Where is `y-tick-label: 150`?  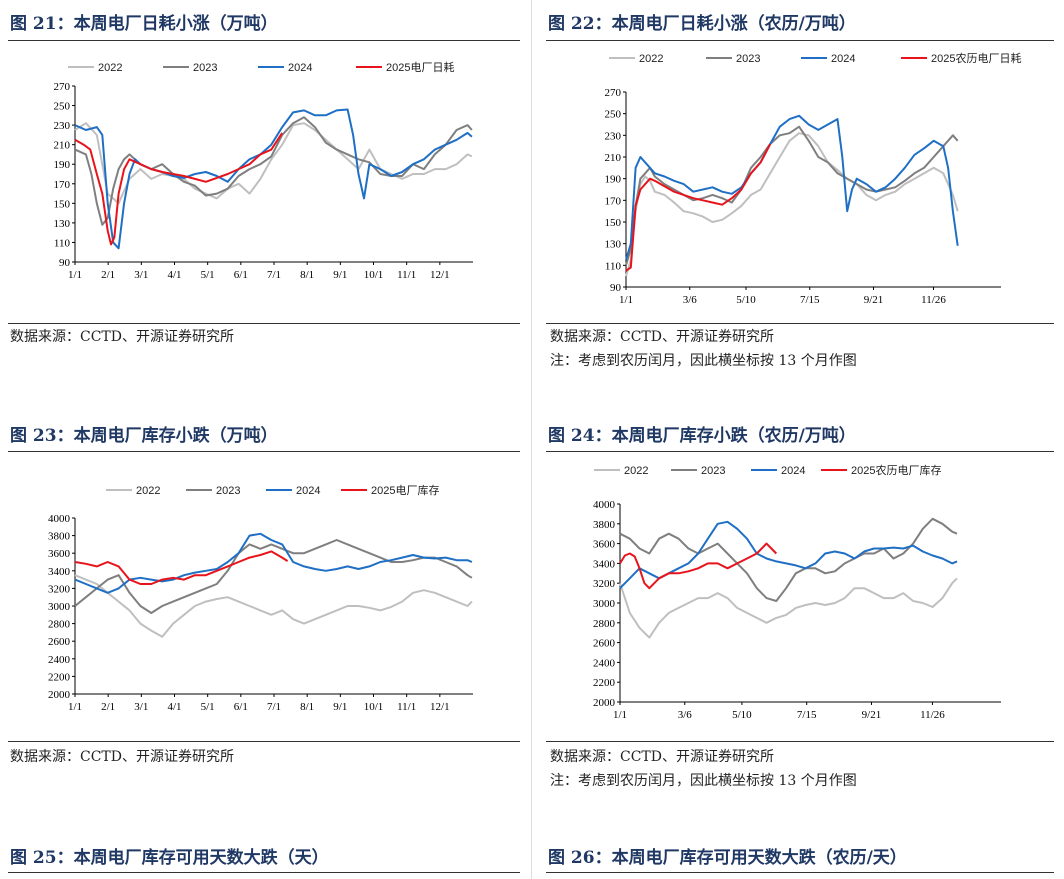
y-tick-label: 150 is located at coordinates (62, 204).